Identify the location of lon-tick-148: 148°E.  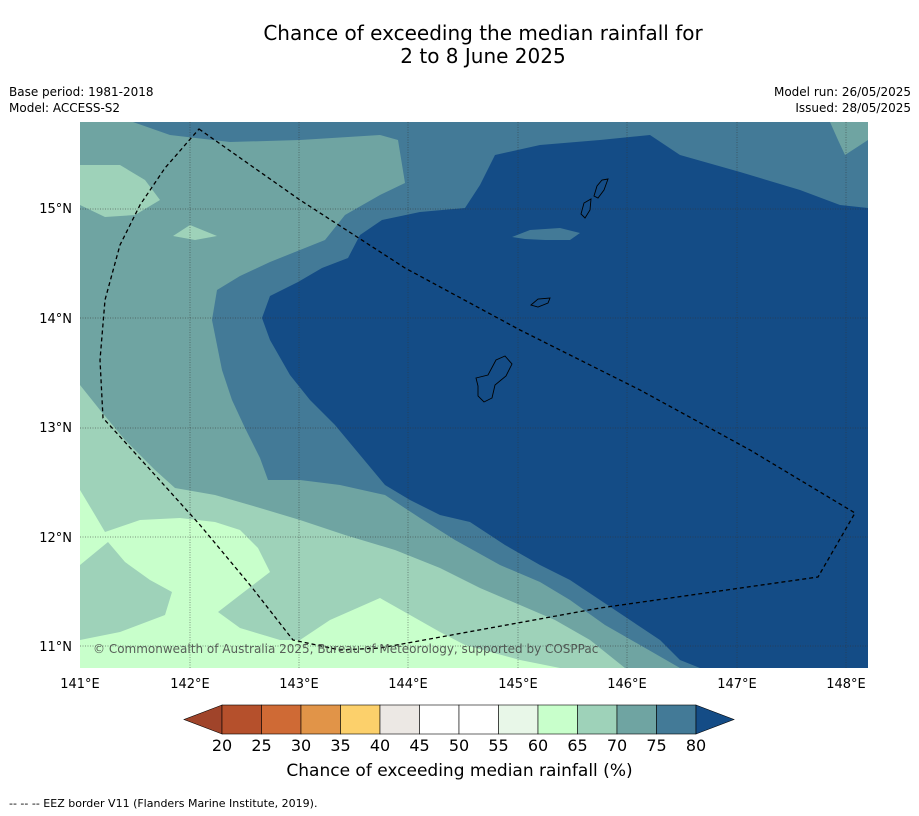
(846, 684).